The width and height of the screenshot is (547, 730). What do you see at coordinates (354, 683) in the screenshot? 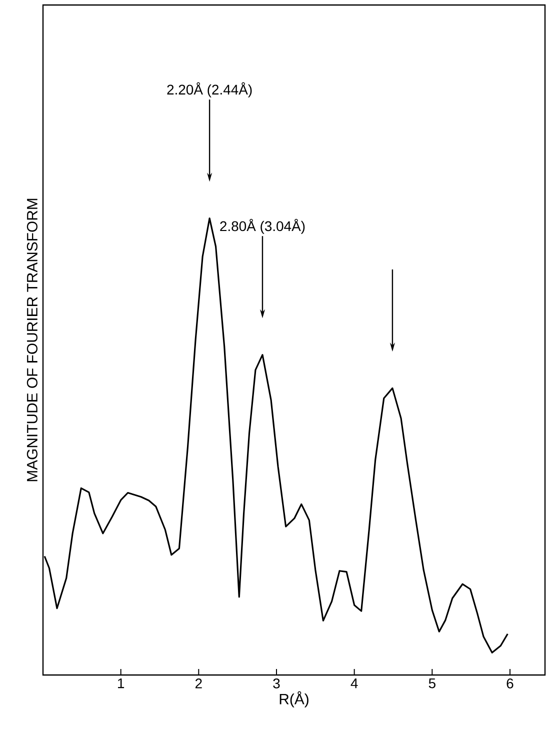
I see `x-tick-label: 4` at bounding box center [354, 683].